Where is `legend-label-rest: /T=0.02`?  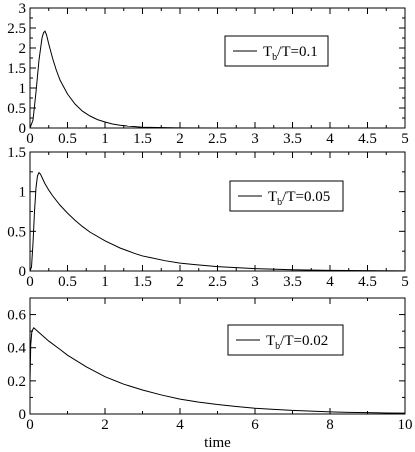 legend-label-rest: /T=0.02 is located at coordinates (304, 341).